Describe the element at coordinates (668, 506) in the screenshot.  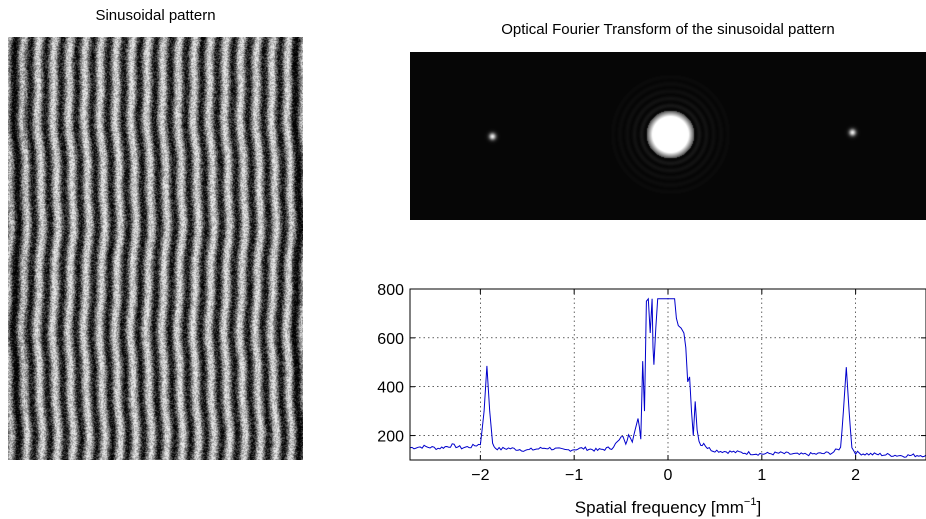
I see `x-axis-label: Spatial frequency [mm−1]` at that location.